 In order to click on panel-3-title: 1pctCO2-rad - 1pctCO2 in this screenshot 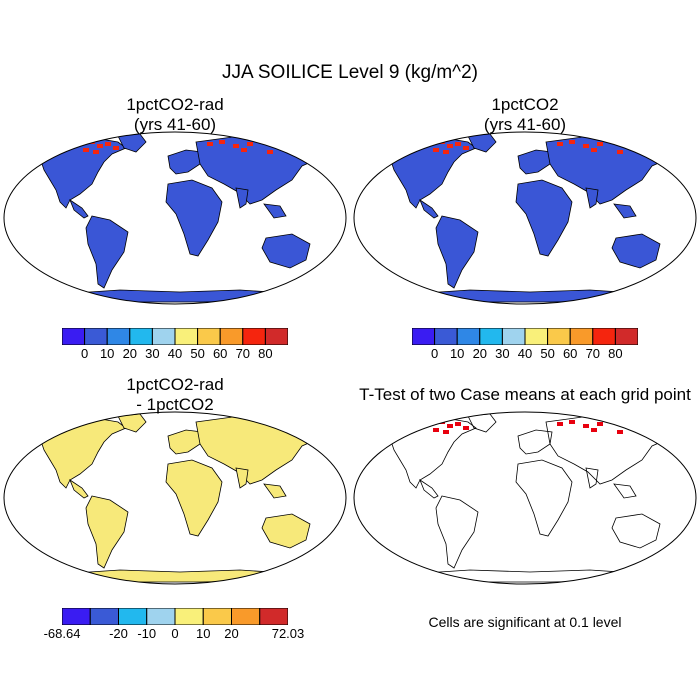, I will do `click(175, 395)`.